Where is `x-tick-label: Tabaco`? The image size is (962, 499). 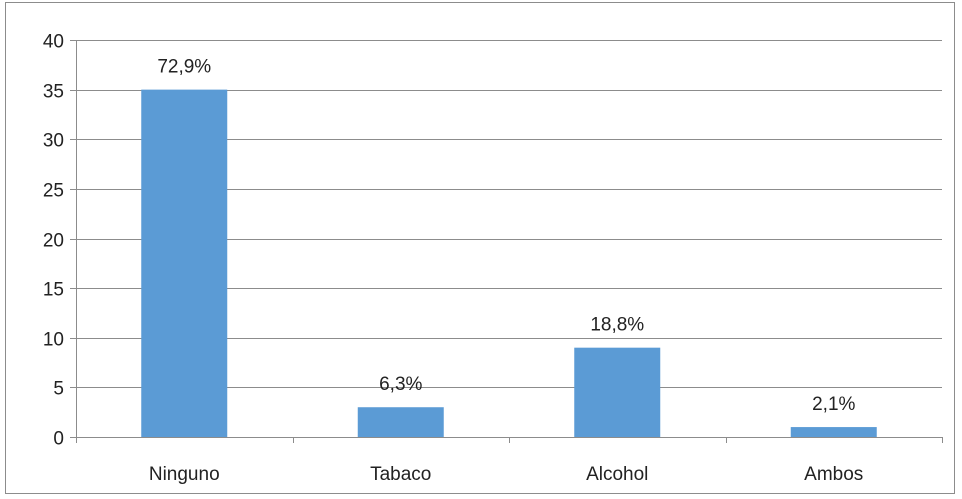
x-tick-label: Tabaco is located at coordinates (400, 474).